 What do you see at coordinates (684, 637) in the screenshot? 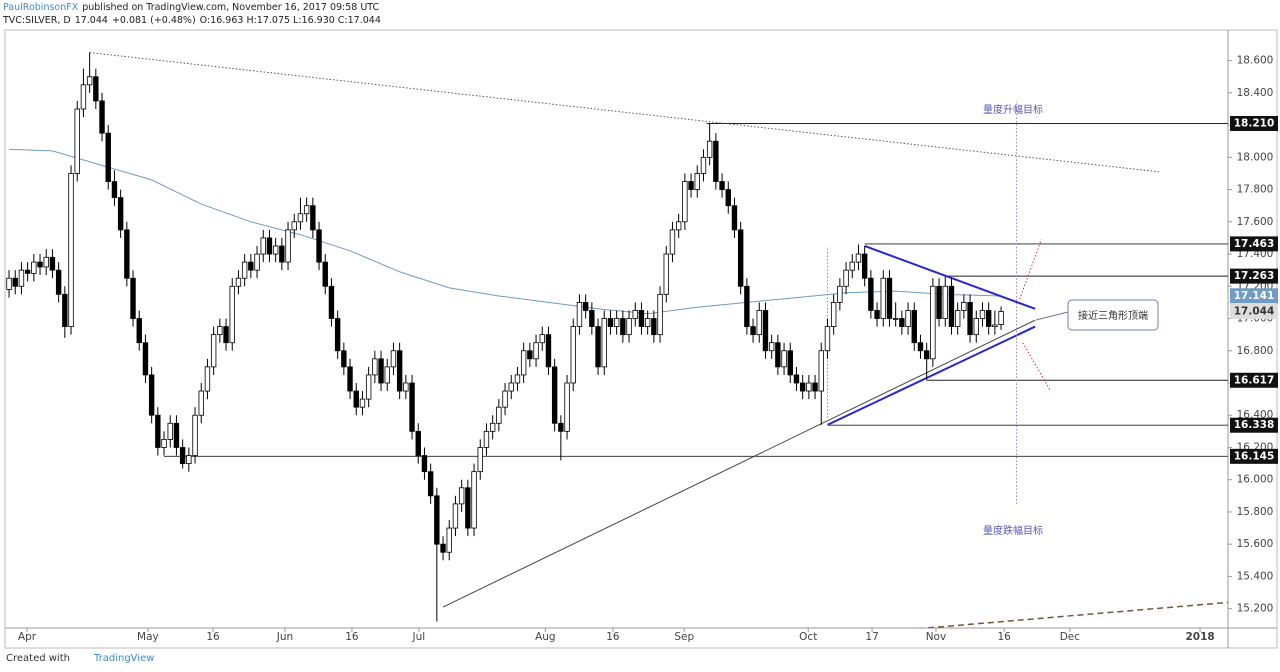
I see `x-tick-label: Sep` at bounding box center [684, 637].